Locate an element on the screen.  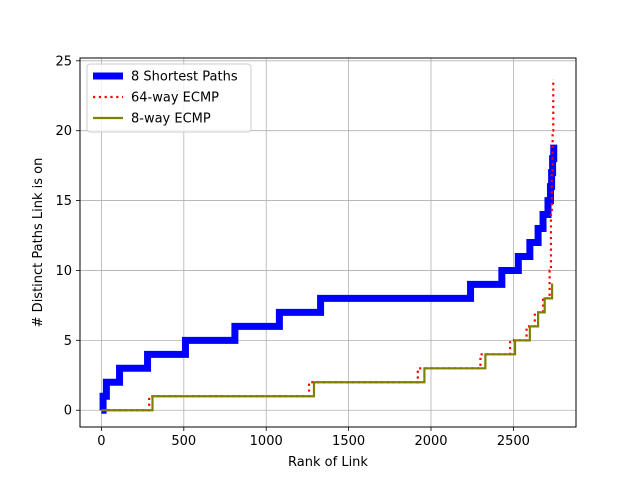
legend-label-8-way-ecmp: 8-way ECMP is located at coordinates (171, 119).